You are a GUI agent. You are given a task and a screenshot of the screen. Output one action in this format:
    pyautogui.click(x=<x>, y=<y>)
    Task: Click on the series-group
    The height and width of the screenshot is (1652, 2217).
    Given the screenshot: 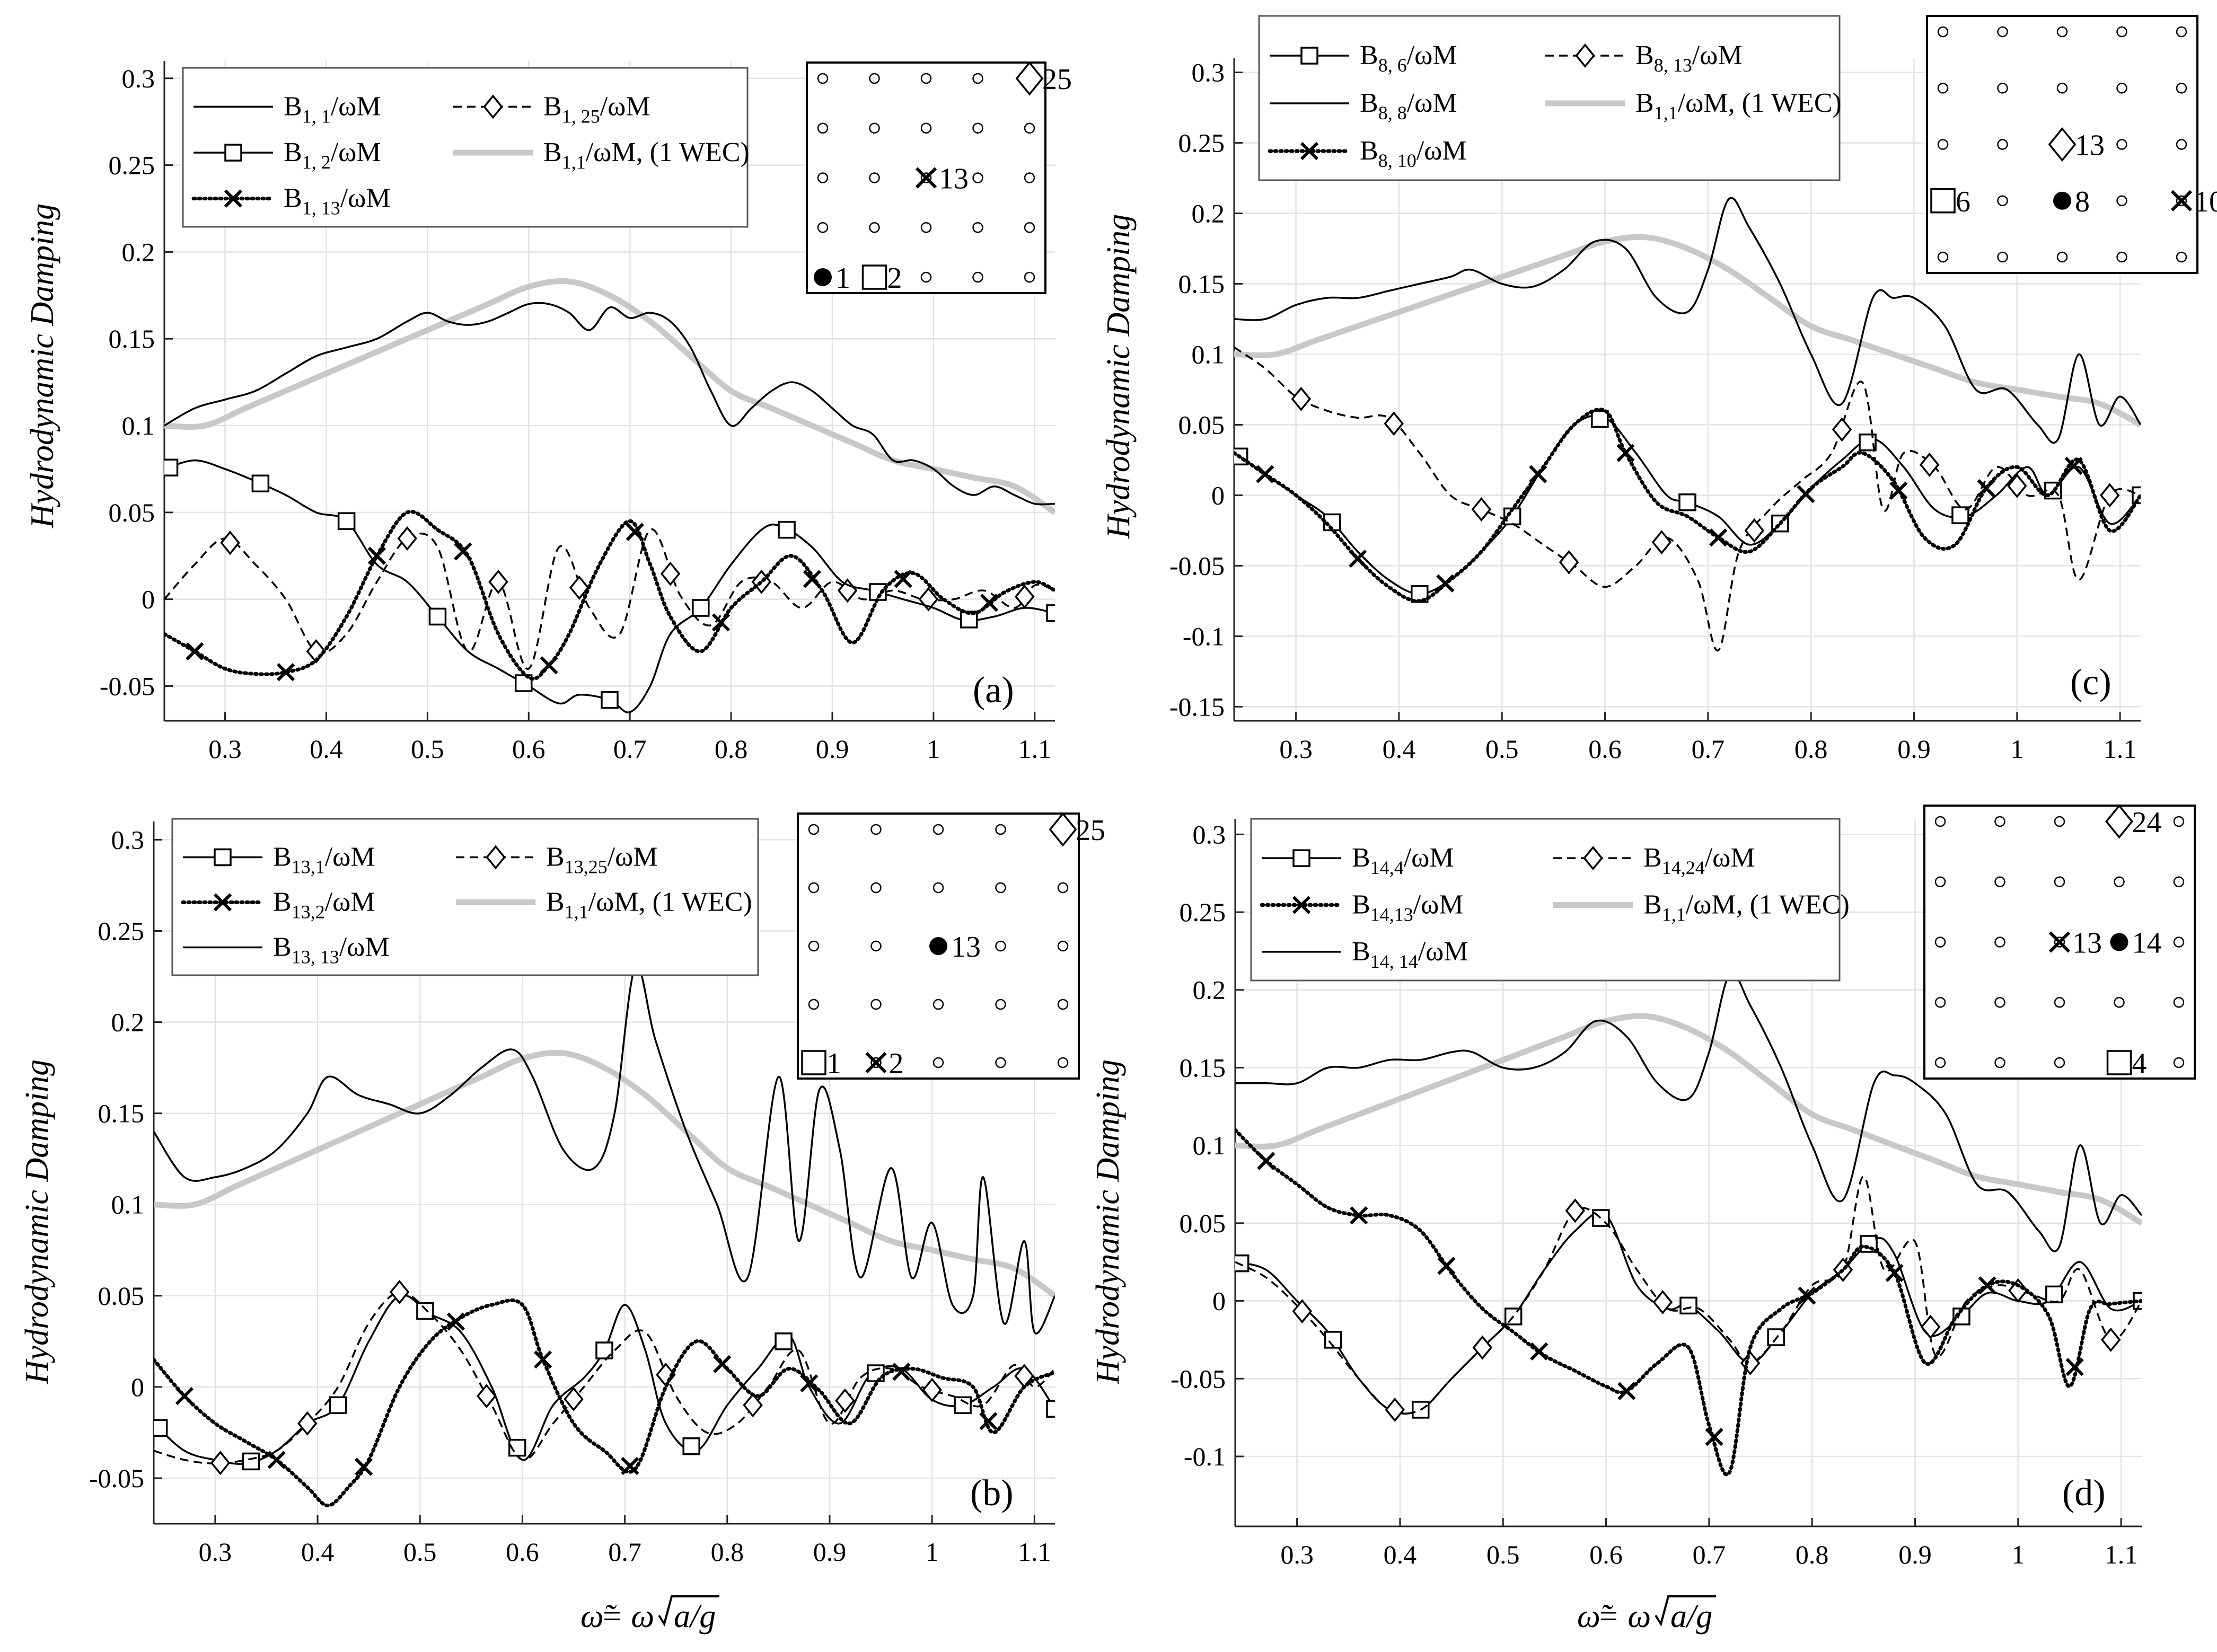 What is the action you would take?
    pyautogui.click(x=1688, y=1224)
    